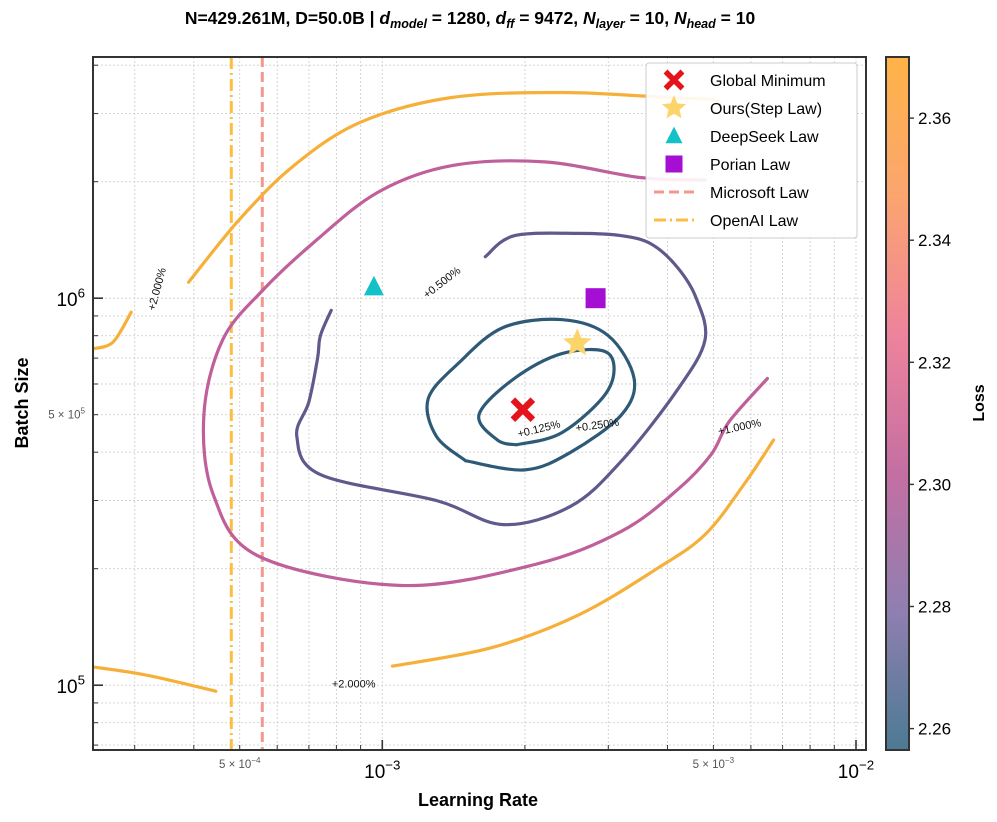  What do you see at coordinates (373, 285) in the screenshot?
I see `deepseek-law-marker` at bounding box center [373, 285].